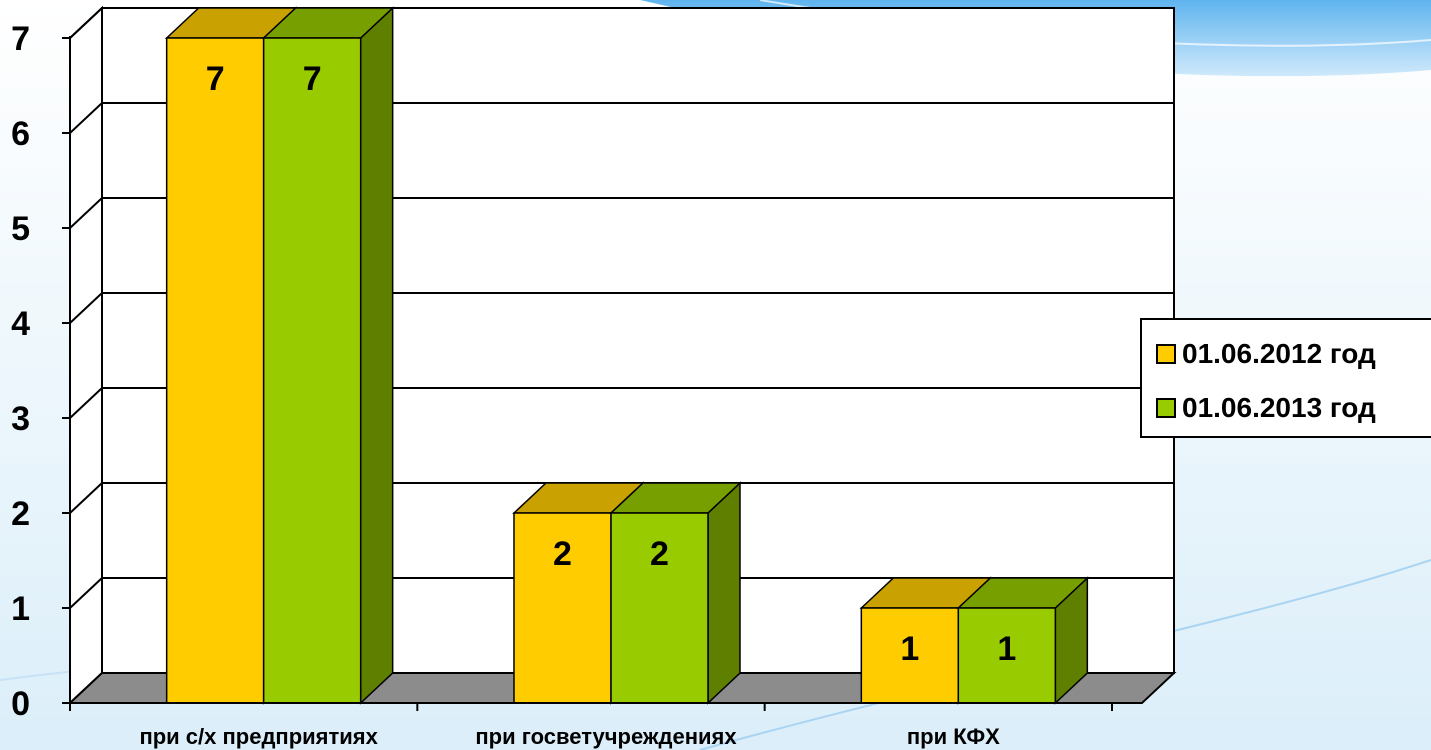  Describe the element at coordinates (953, 736) in the screenshot. I see `x-category-label: при КФХ` at that location.